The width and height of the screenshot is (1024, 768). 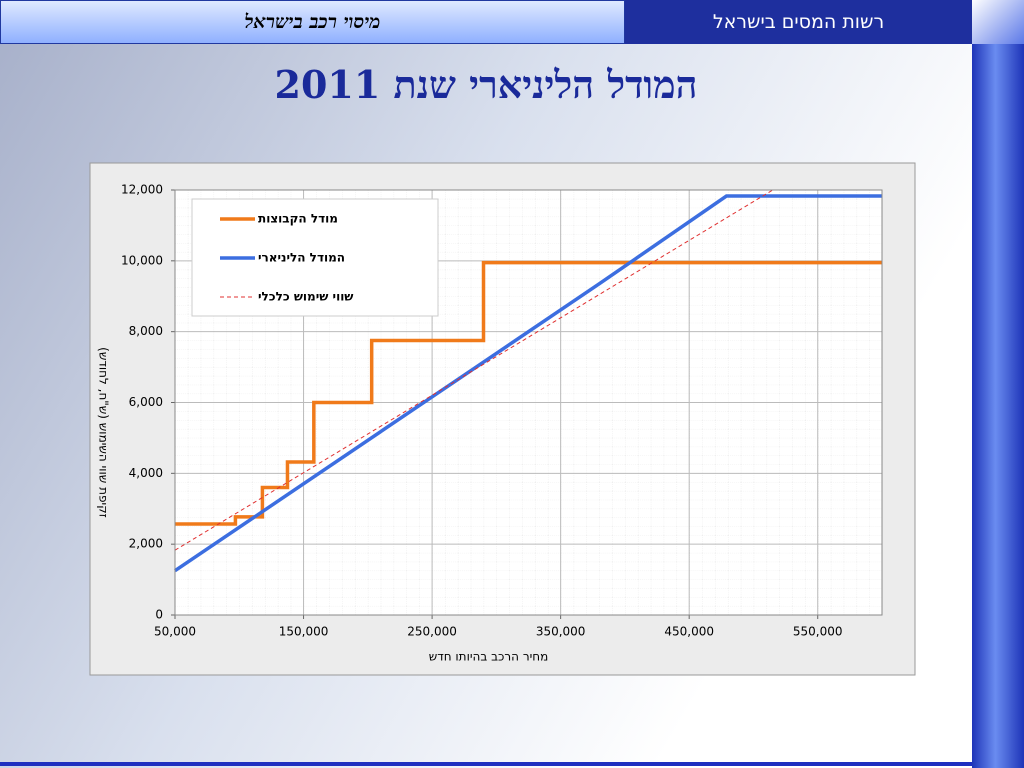 What do you see at coordinates (305, 297) in the screenshot?
I see `legend-label: שווי שימוש כלכלי` at bounding box center [305, 297].